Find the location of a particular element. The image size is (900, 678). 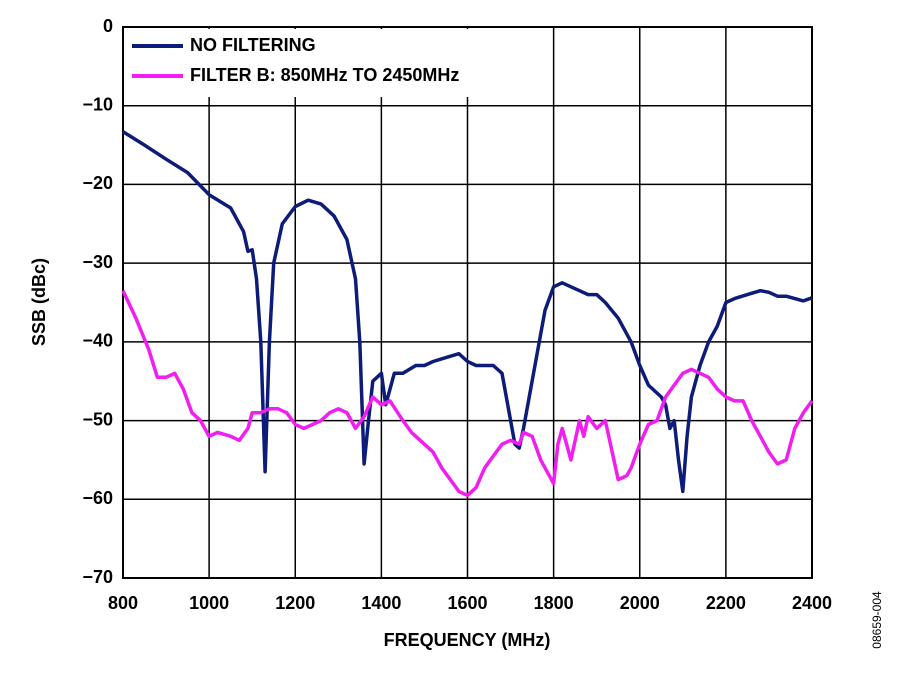

x-tick-label: 2400 is located at coordinates (812, 603).